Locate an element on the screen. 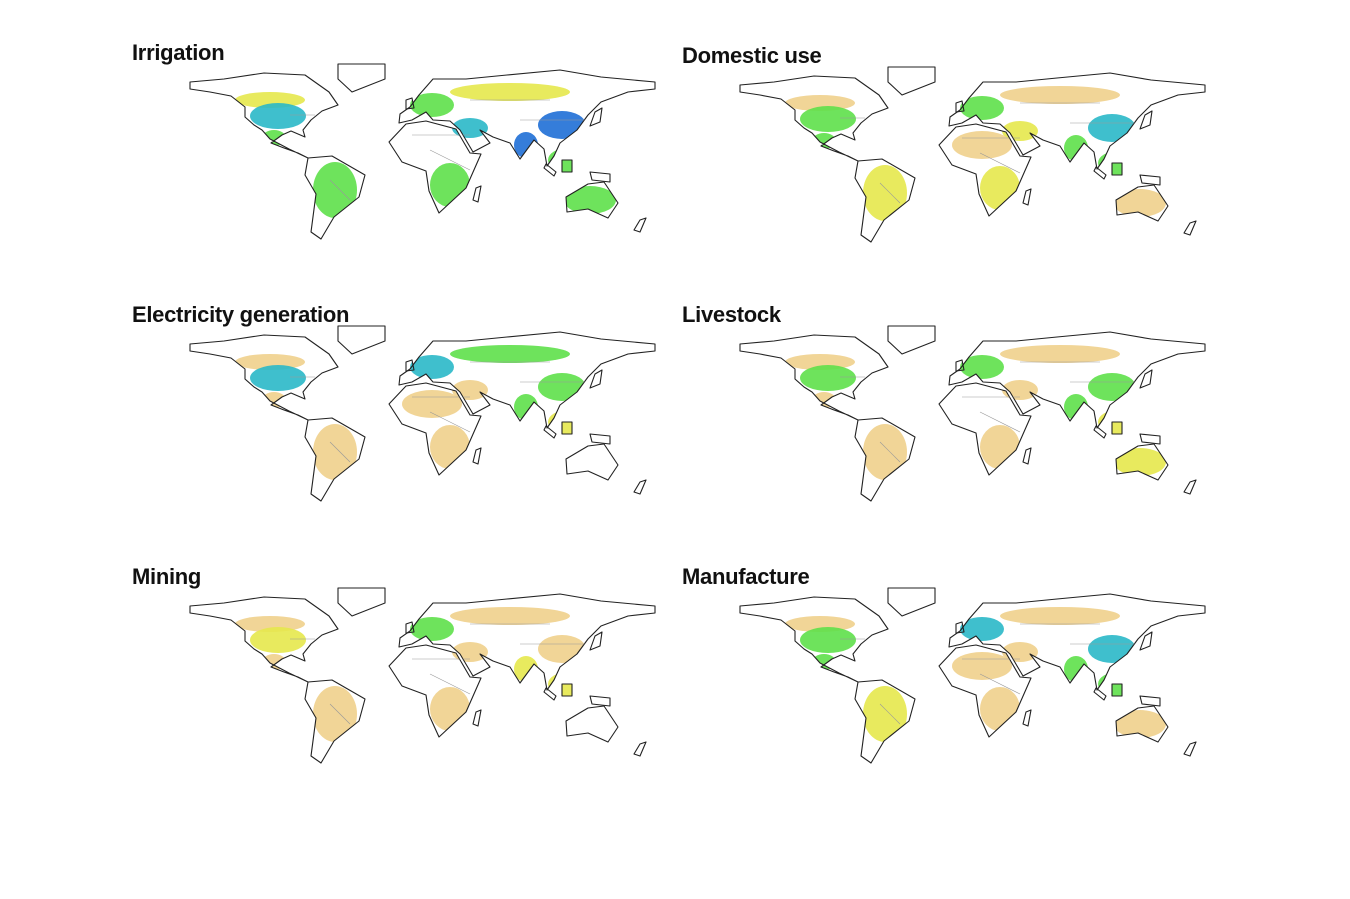 This screenshot has width=1350, height=899. panel-title: Livestock is located at coordinates (731, 314).